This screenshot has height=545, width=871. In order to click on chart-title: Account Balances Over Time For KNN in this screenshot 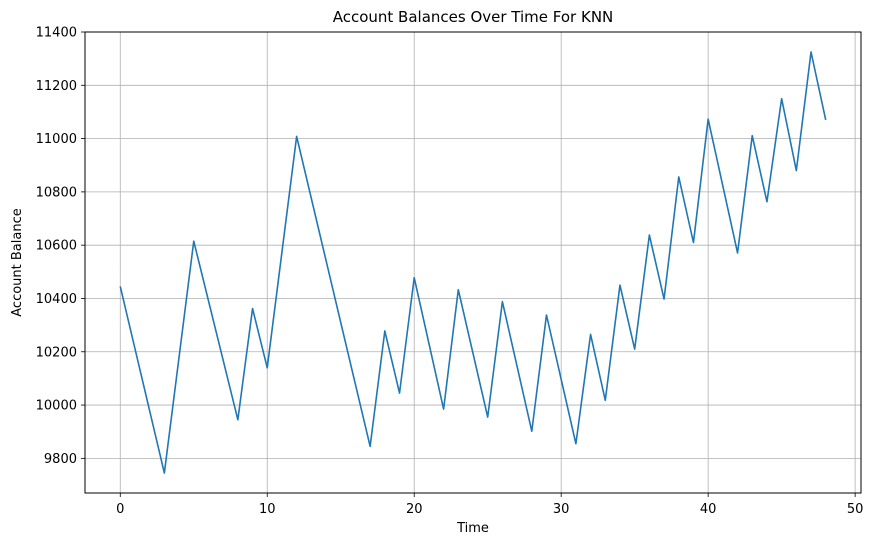, I will do `click(473, 17)`.